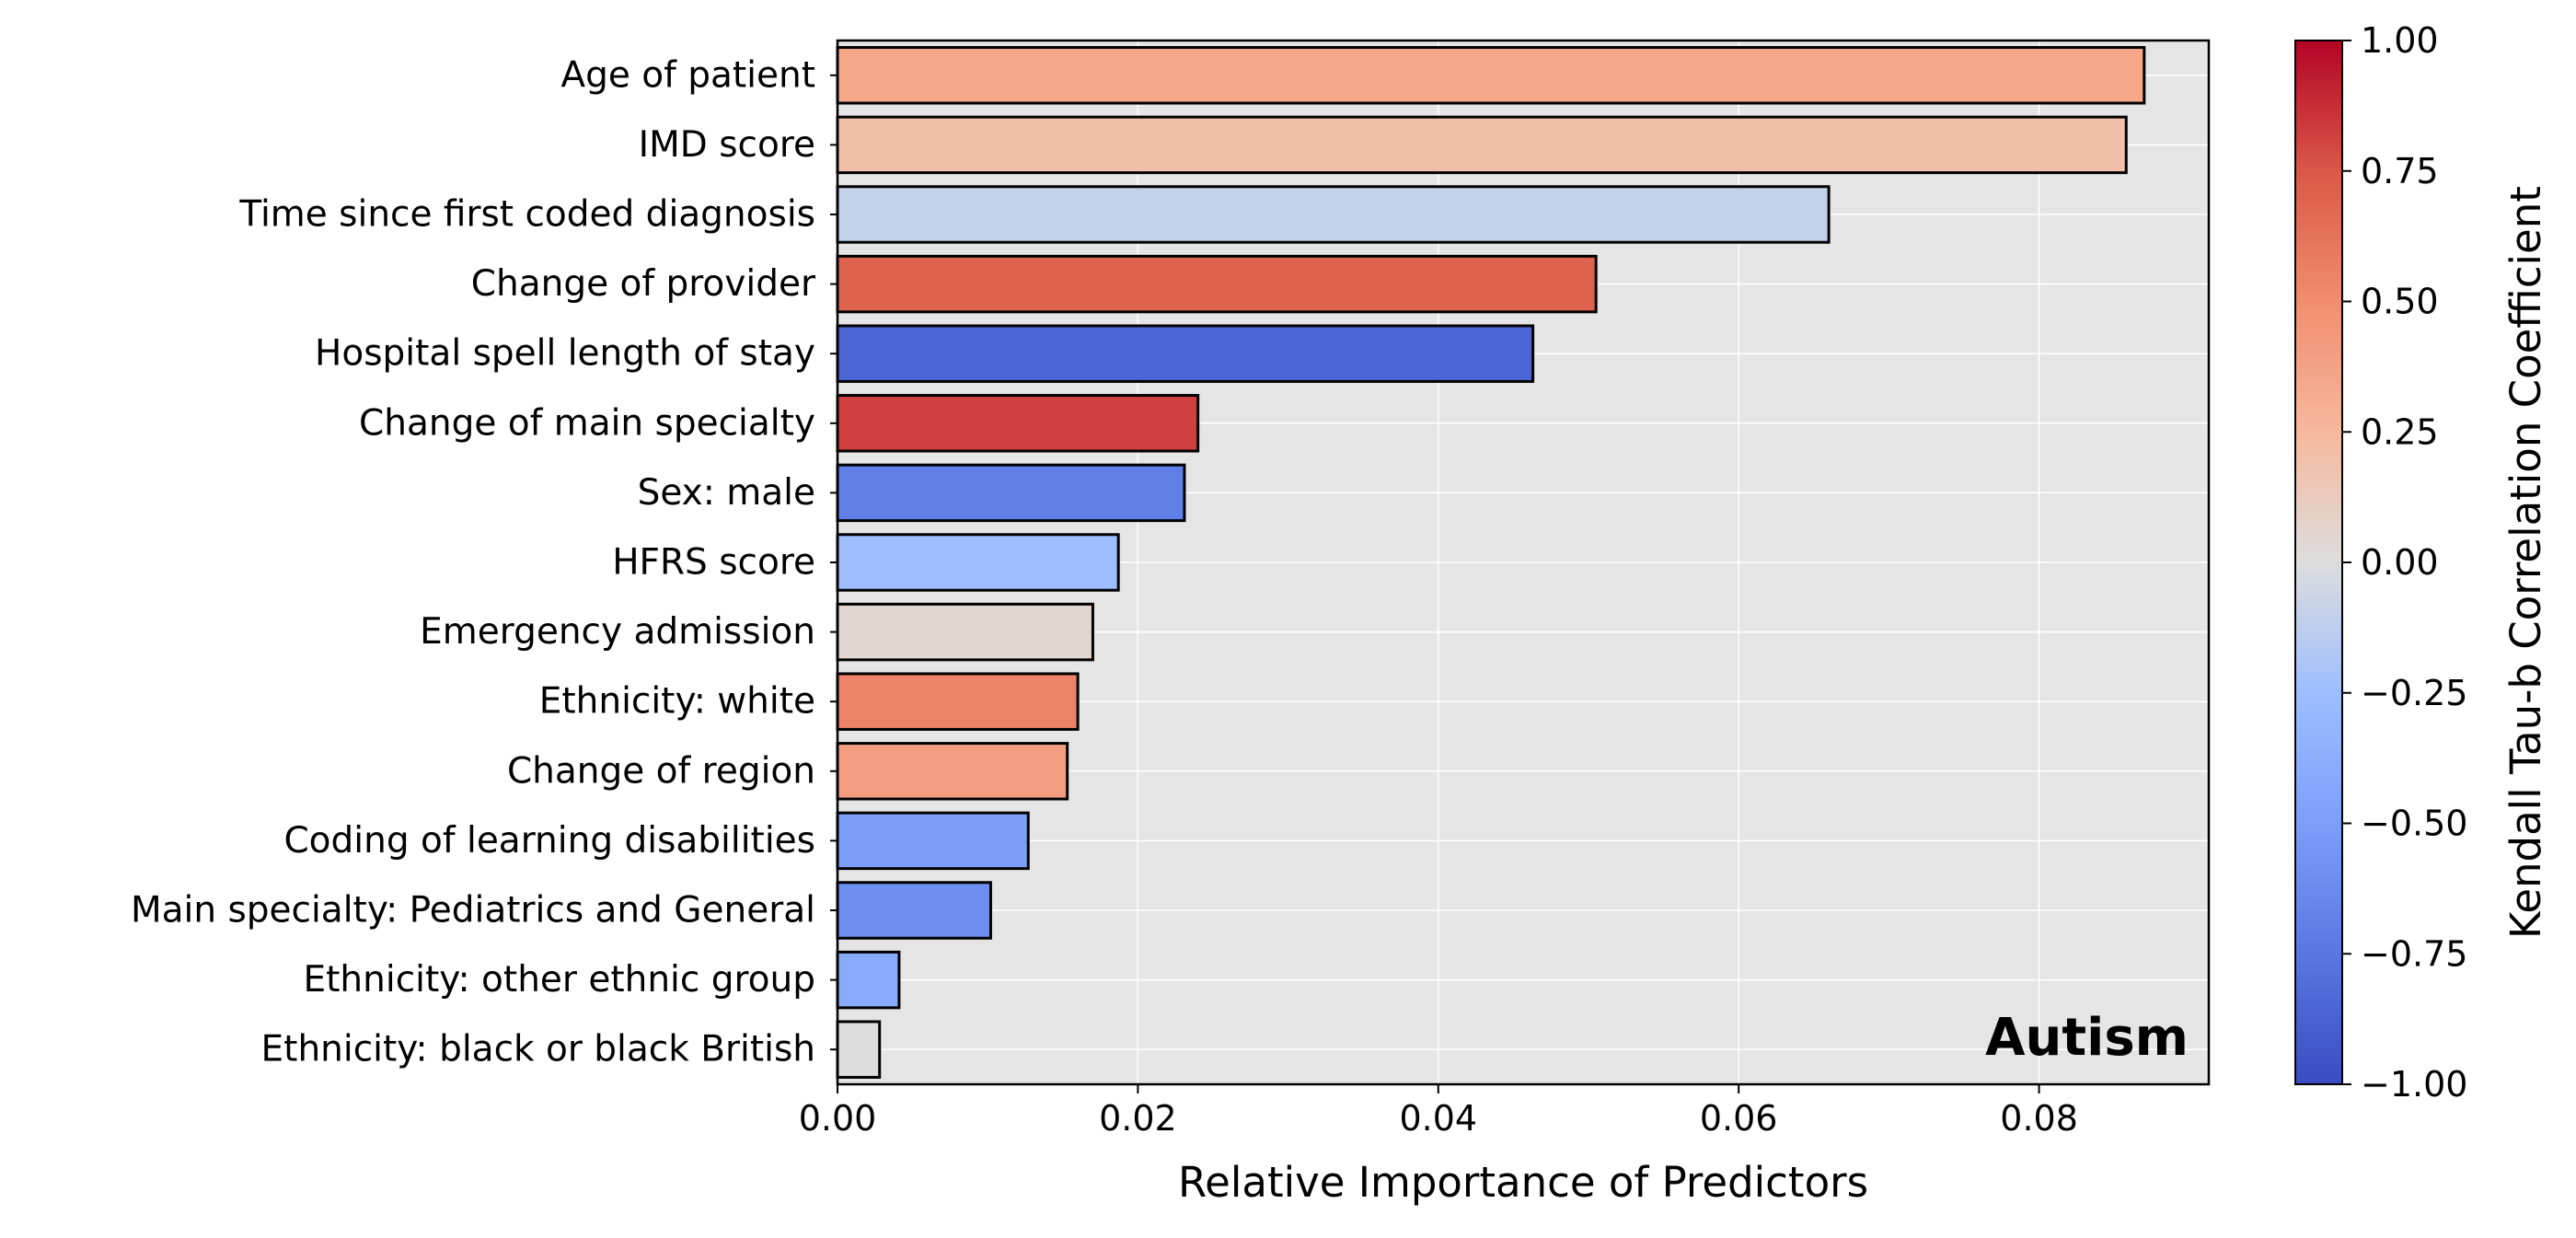 This screenshot has height=1238, width=2576. Describe the element at coordinates (559, 980) in the screenshot. I see `y-tick-label-13: Ethnicity: other ethnic group` at that location.